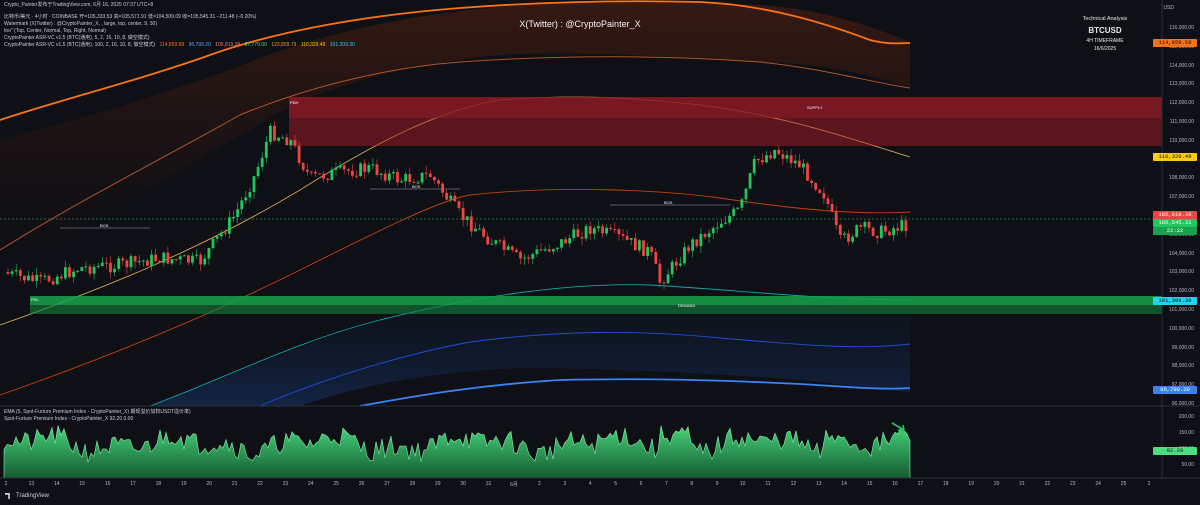 Image resolution: width=1200 pixels, height=505 pixels. What do you see at coordinates (228, 45) in the screenshot?
I see `asr-value-3: 105,819.39` at bounding box center [228, 45].